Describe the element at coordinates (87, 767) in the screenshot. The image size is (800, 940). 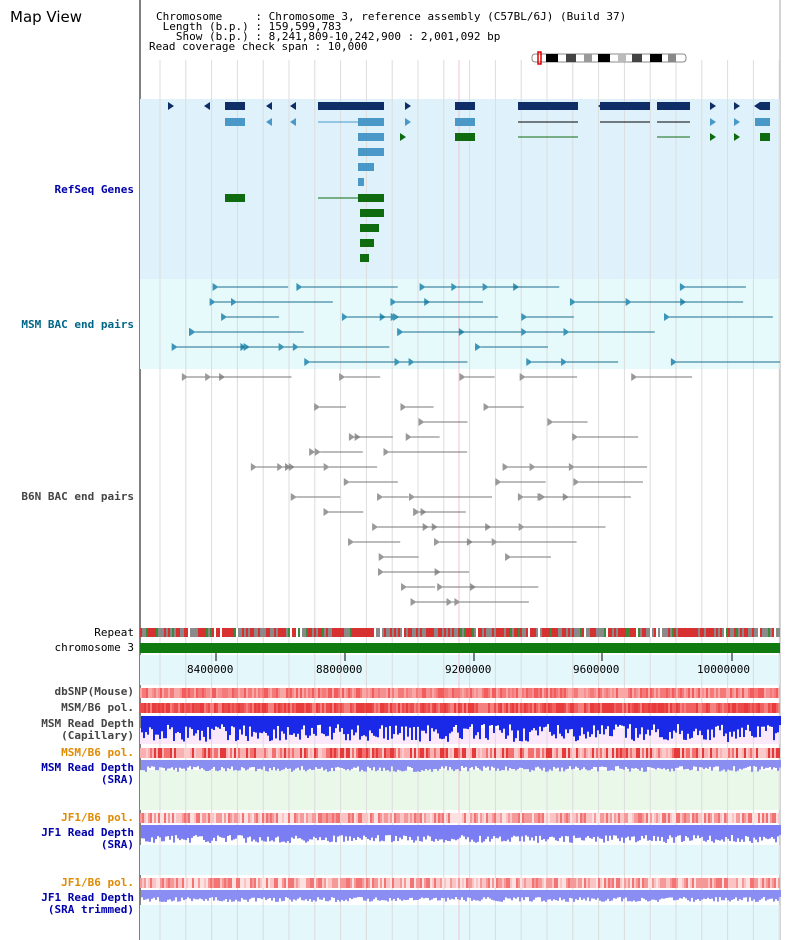
I see `track-label-msm-depth-sra: MSM Read Depth` at that location.